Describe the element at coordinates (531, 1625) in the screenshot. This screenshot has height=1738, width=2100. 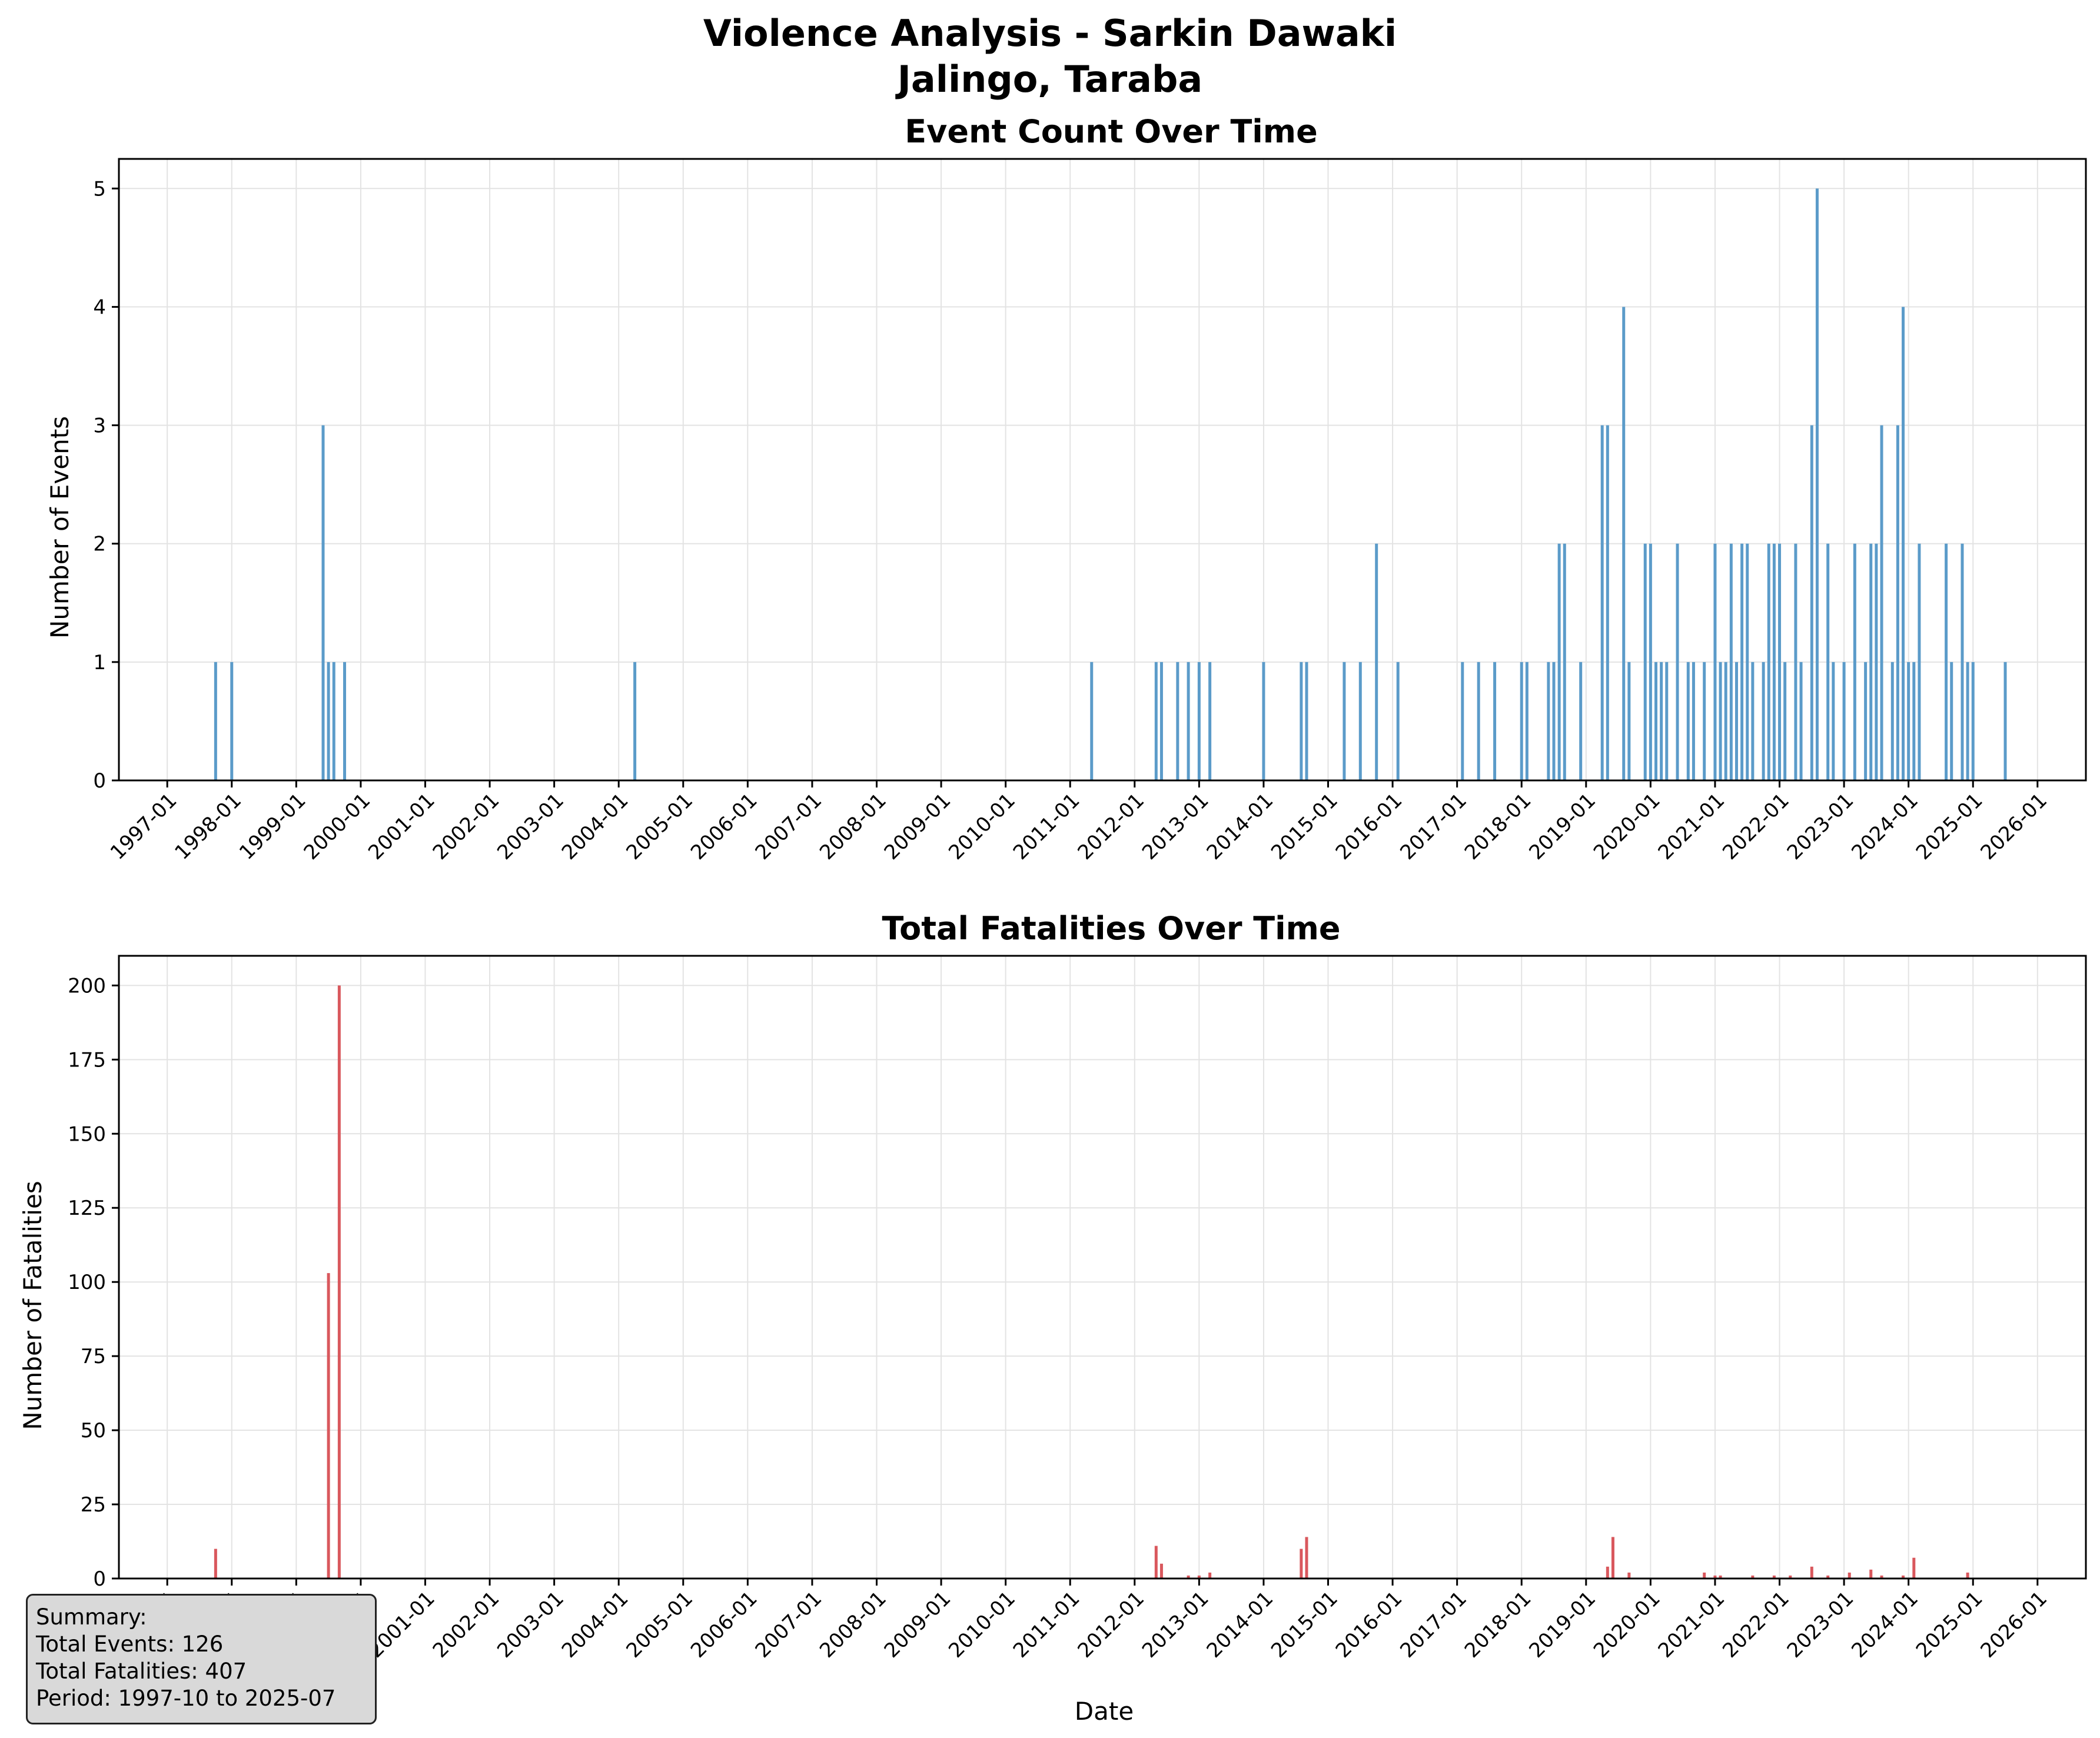
I see `fatalities-x-tick-label: 2003-01` at that location.